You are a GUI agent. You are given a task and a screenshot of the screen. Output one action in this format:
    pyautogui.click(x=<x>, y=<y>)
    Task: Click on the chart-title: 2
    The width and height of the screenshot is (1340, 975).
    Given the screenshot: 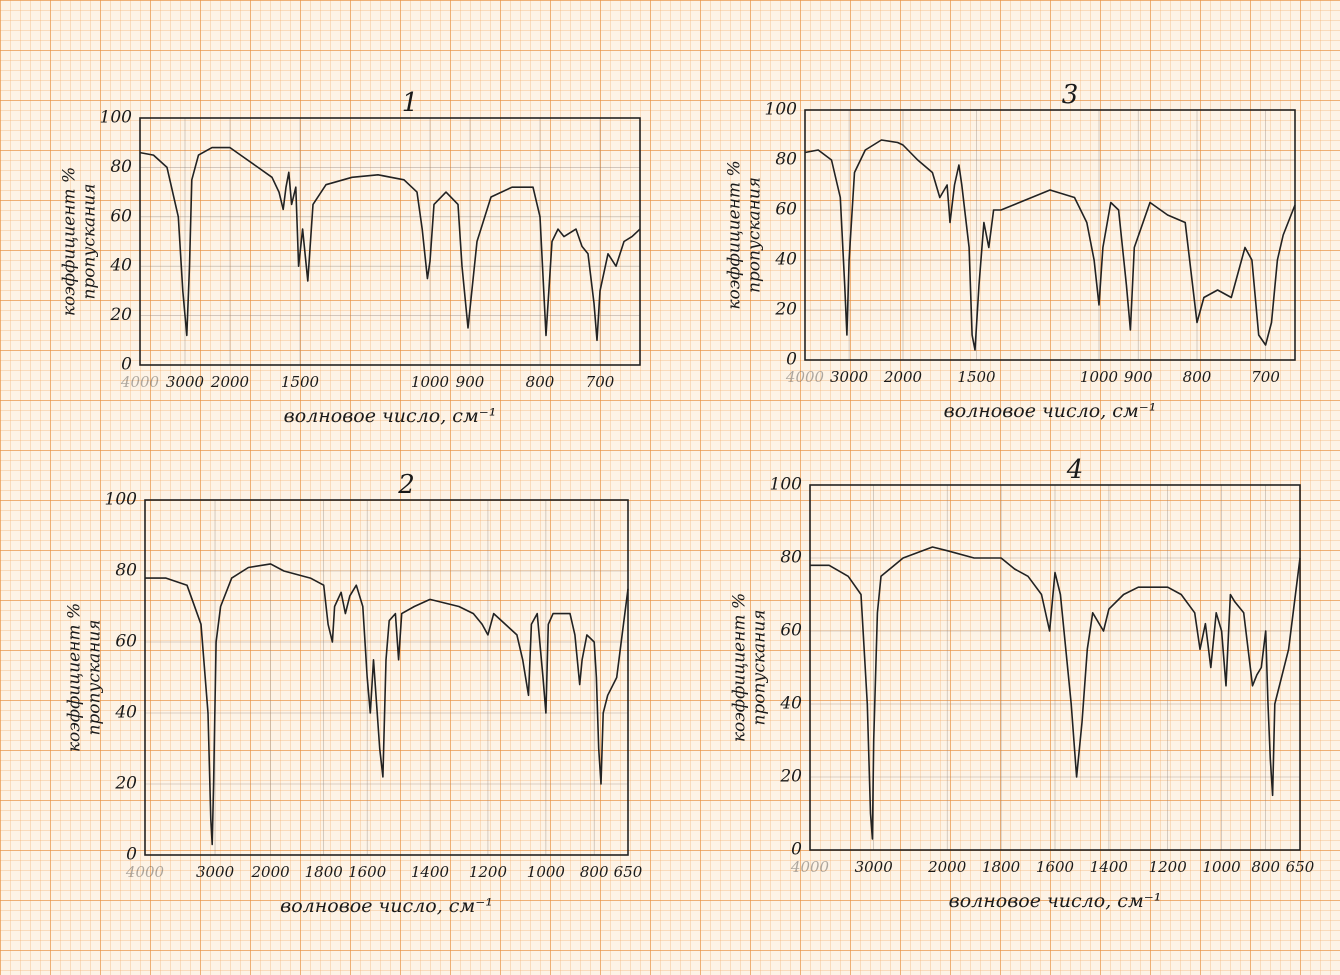 What is the action you would take?
    pyautogui.click(x=406, y=485)
    